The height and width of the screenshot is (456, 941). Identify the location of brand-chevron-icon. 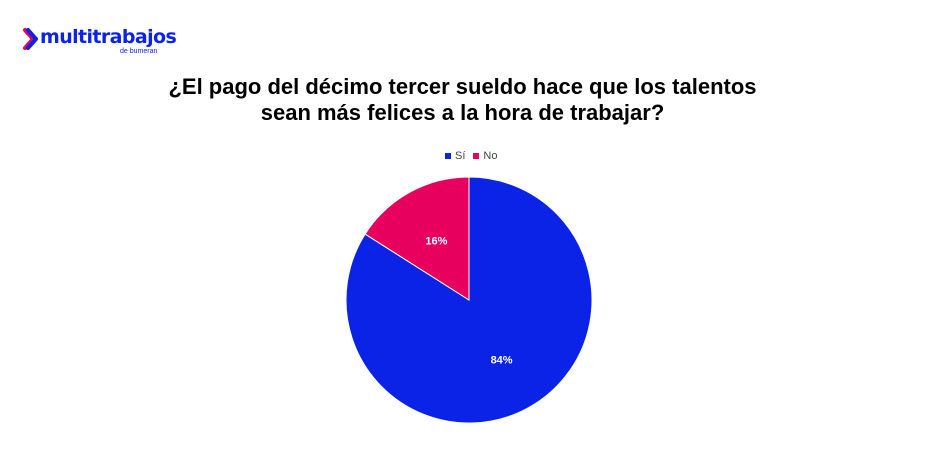
(30, 39).